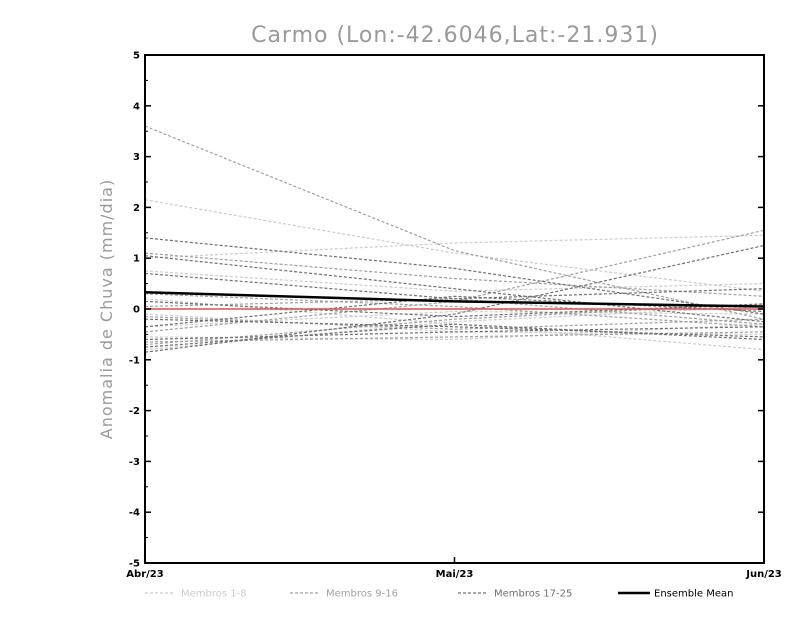 The image size is (800, 618). I want to click on y-axis-label: Anomalia de Chuva (mm/dia), so click(106, 309).